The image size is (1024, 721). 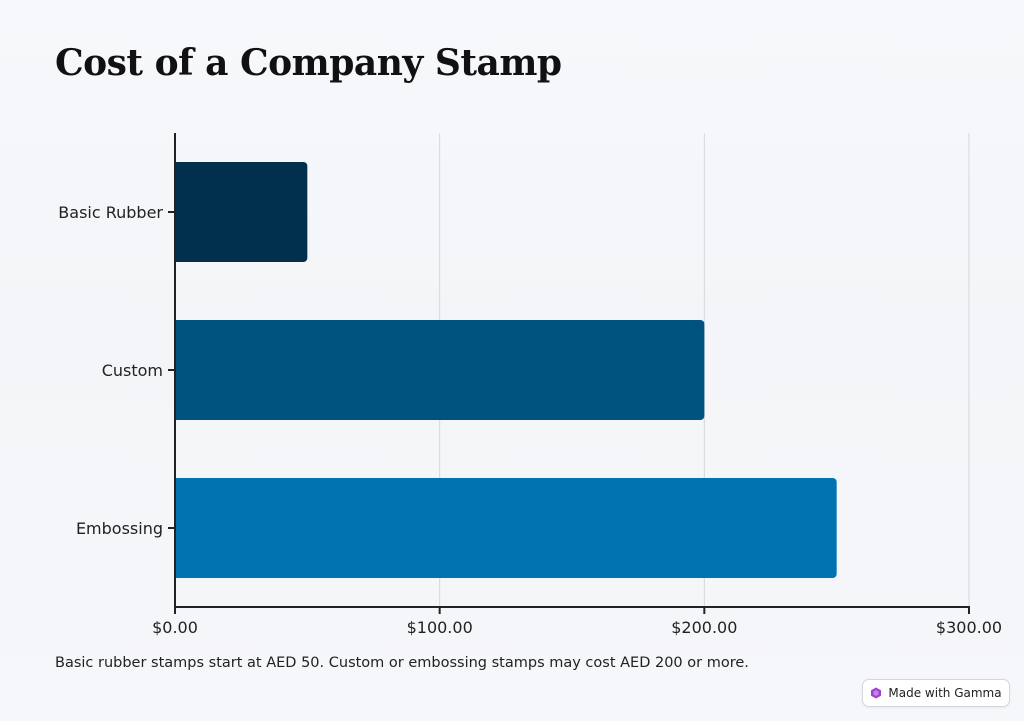 What do you see at coordinates (308, 63) in the screenshot?
I see `chart-title: Cost of a Company Stamp` at bounding box center [308, 63].